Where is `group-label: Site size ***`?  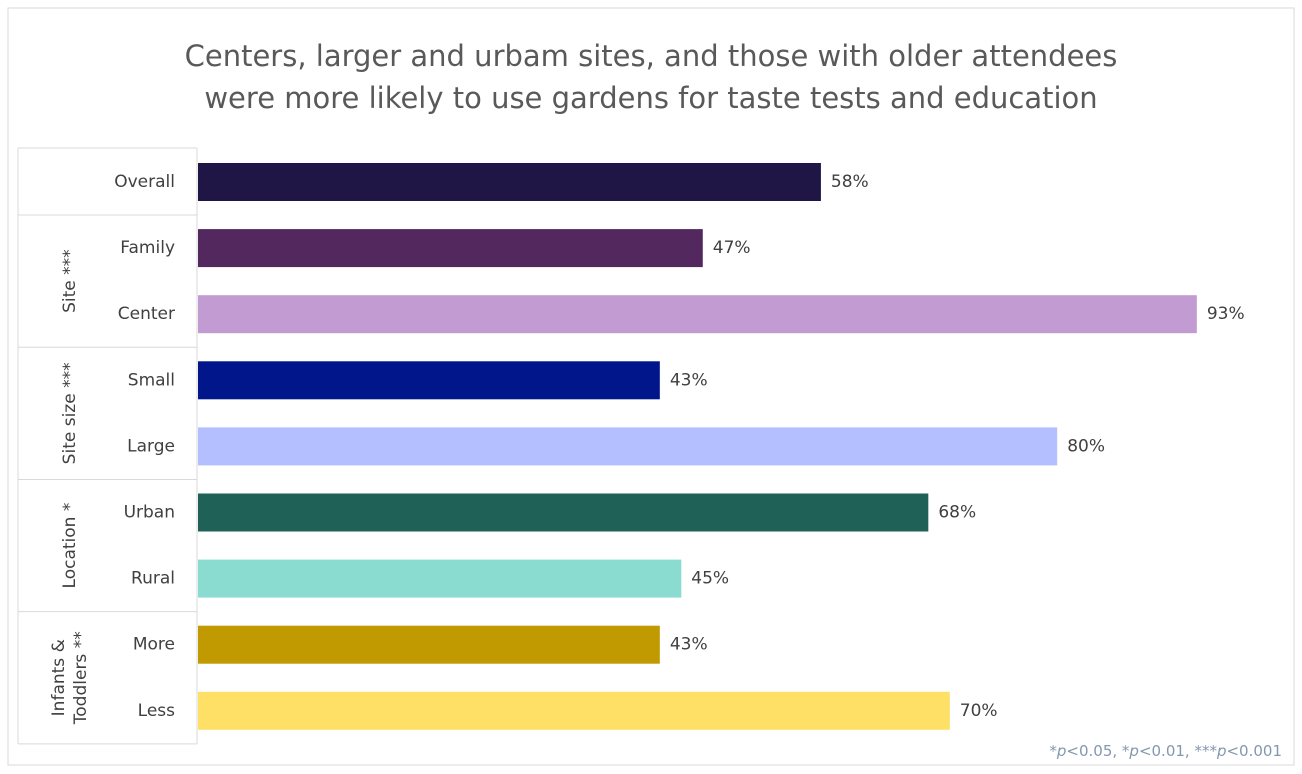
group-label: Site size *** is located at coordinates (70, 413).